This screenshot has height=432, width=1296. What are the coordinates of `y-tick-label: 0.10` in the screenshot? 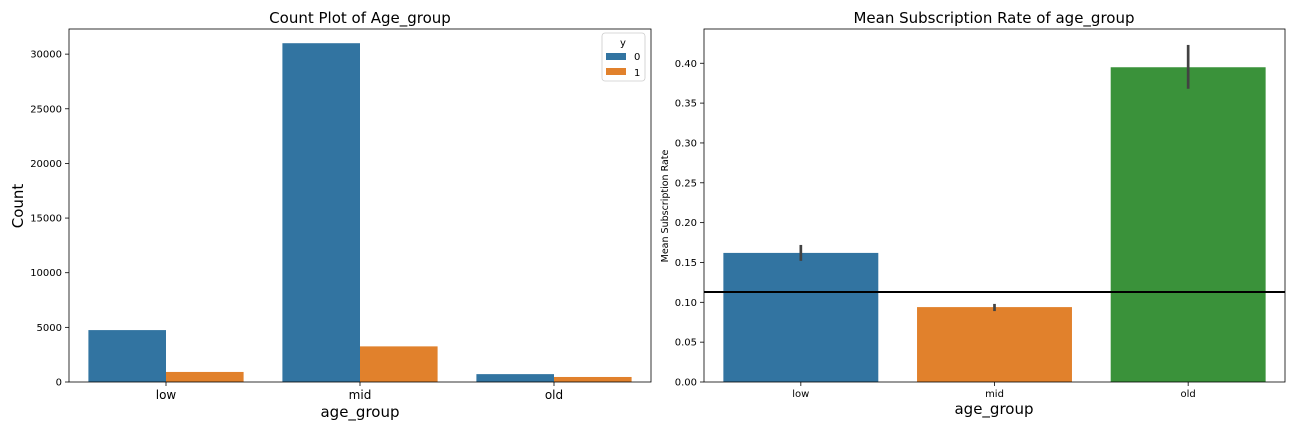 It's located at (686, 303).